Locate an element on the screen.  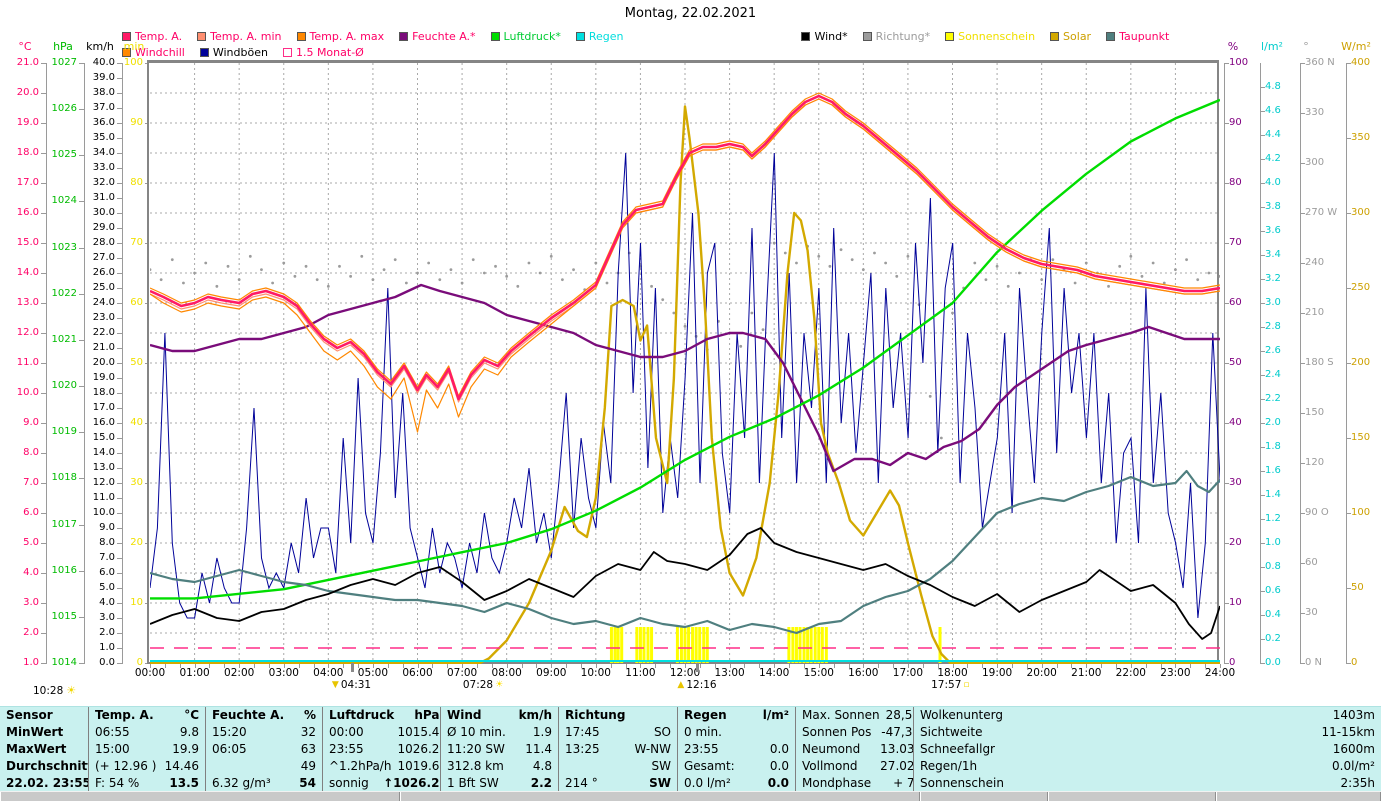
axis-tick-label: 4.6 is located at coordinates (1273, 110).